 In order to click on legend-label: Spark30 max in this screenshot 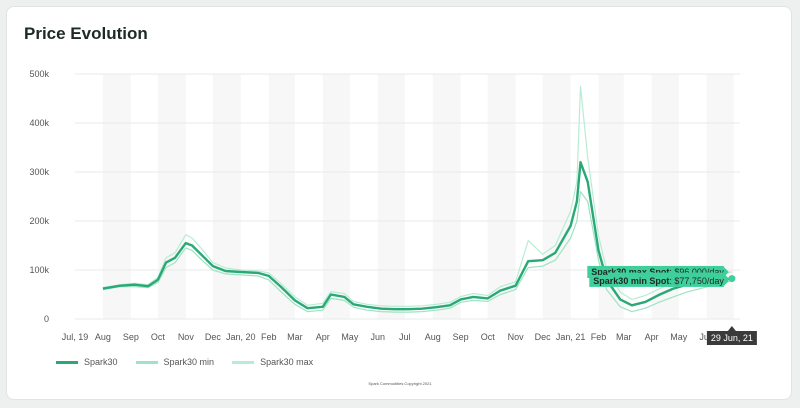, I will do `click(287, 362)`.